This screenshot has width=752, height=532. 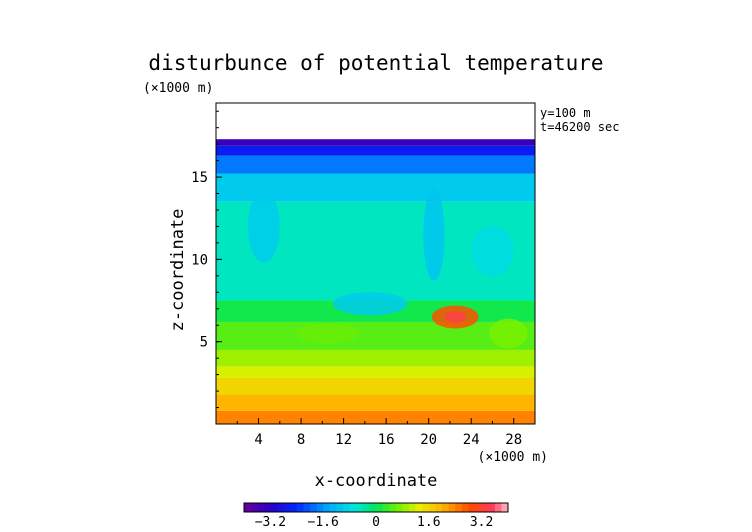 I want to click on colorbar-tick-label: −1.6, so click(x=323, y=522).